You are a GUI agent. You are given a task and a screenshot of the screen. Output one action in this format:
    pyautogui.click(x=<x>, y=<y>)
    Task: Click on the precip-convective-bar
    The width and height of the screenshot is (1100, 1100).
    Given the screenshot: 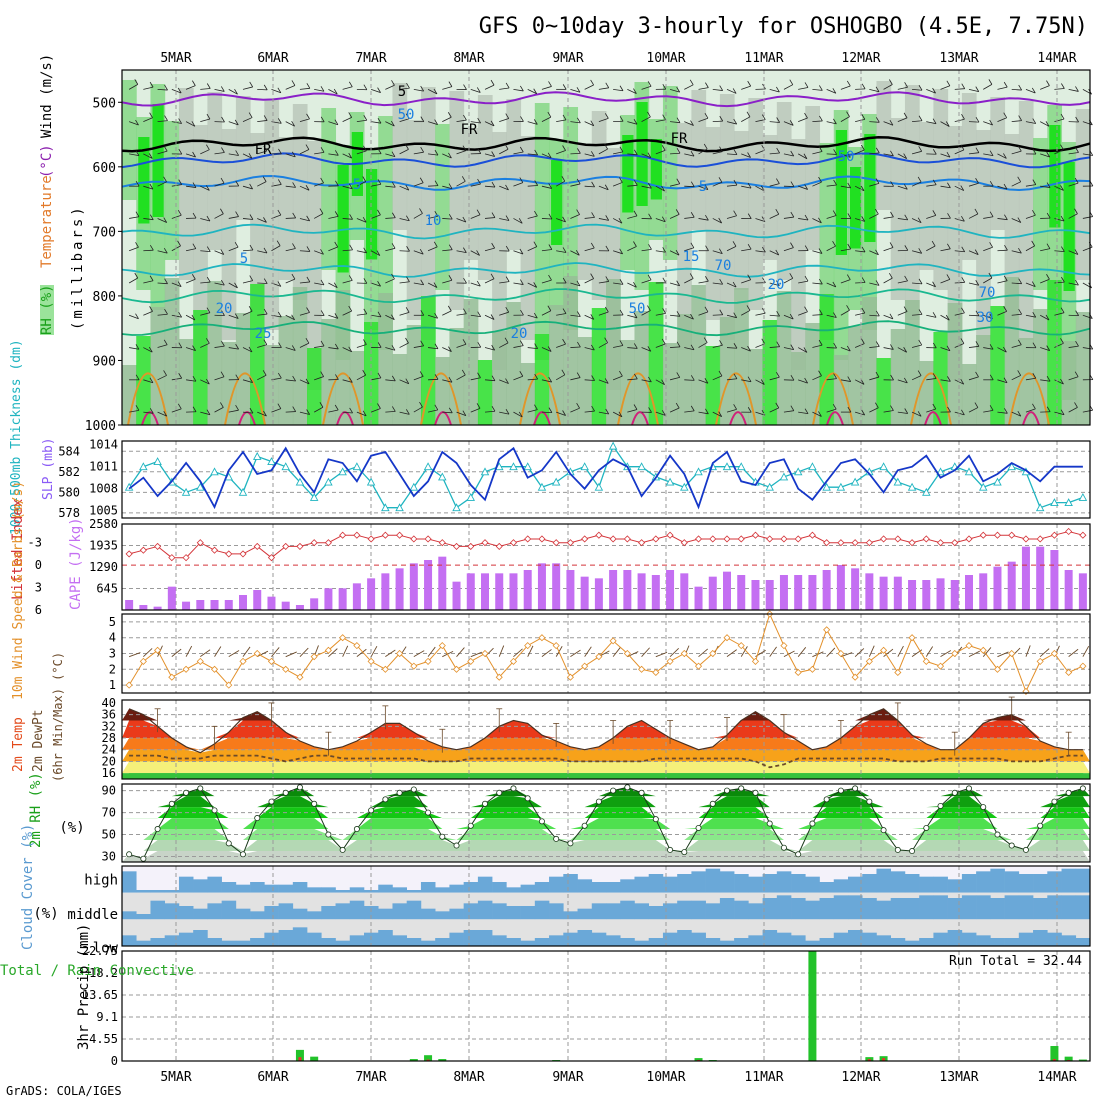 What is the action you would take?
    pyautogui.click(x=428, y=1060)
    